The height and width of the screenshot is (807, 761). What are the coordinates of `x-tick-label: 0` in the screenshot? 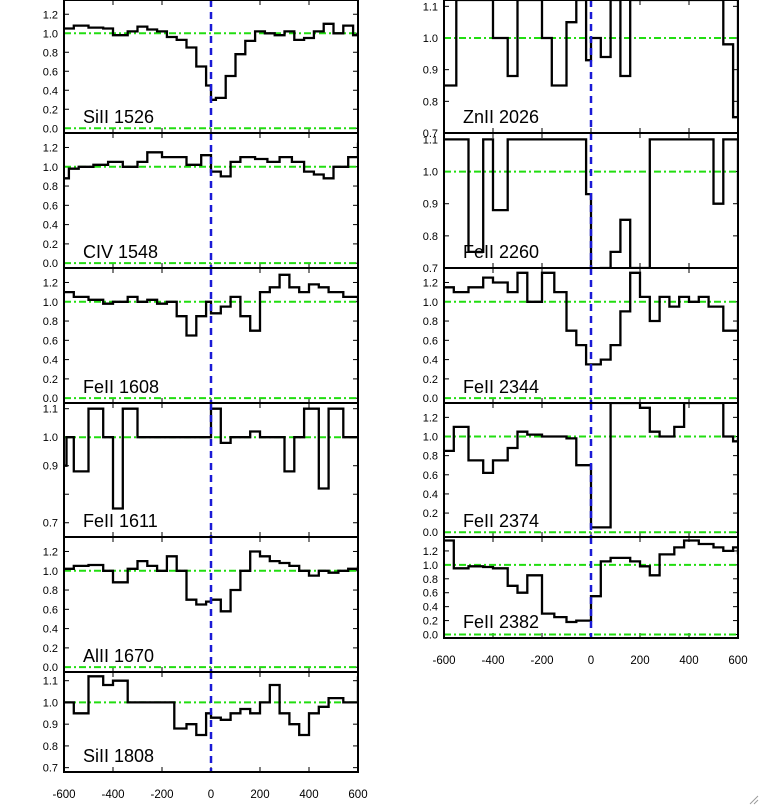 It's located at (591, 661).